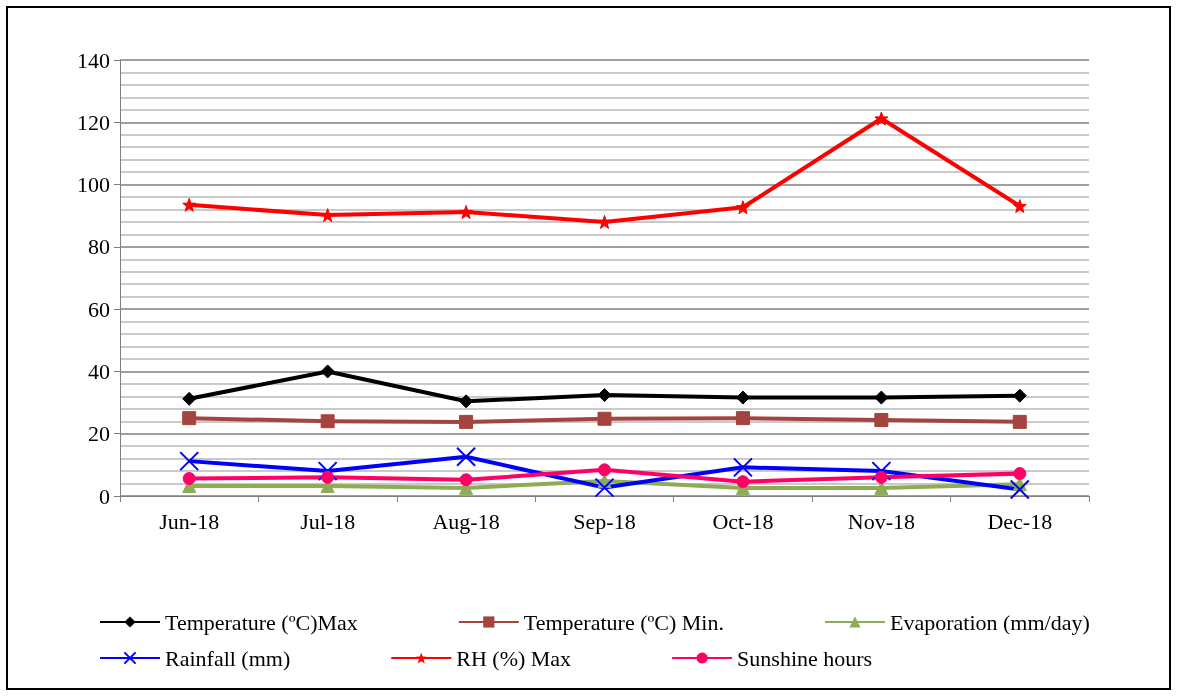  Describe the element at coordinates (881, 521) in the screenshot. I see `x-tick-label: Nov-18` at that location.